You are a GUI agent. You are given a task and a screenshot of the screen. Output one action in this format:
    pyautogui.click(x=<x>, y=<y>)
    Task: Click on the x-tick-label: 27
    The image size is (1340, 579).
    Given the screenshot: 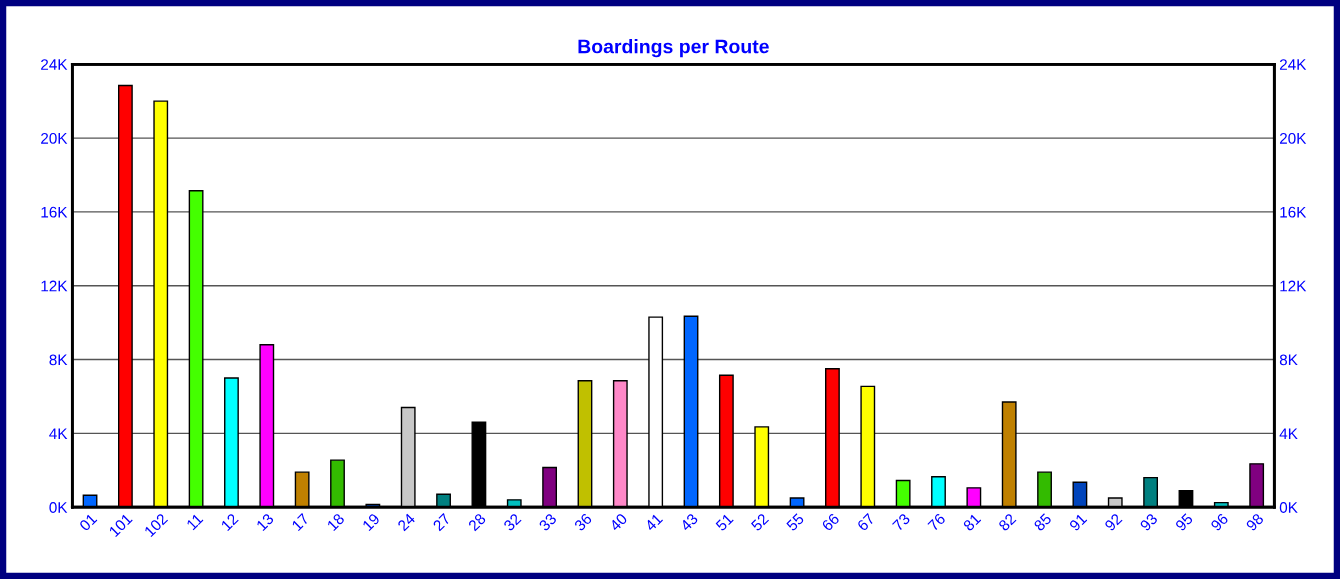 What is the action you would take?
    pyautogui.click(x=441, y=522)
    